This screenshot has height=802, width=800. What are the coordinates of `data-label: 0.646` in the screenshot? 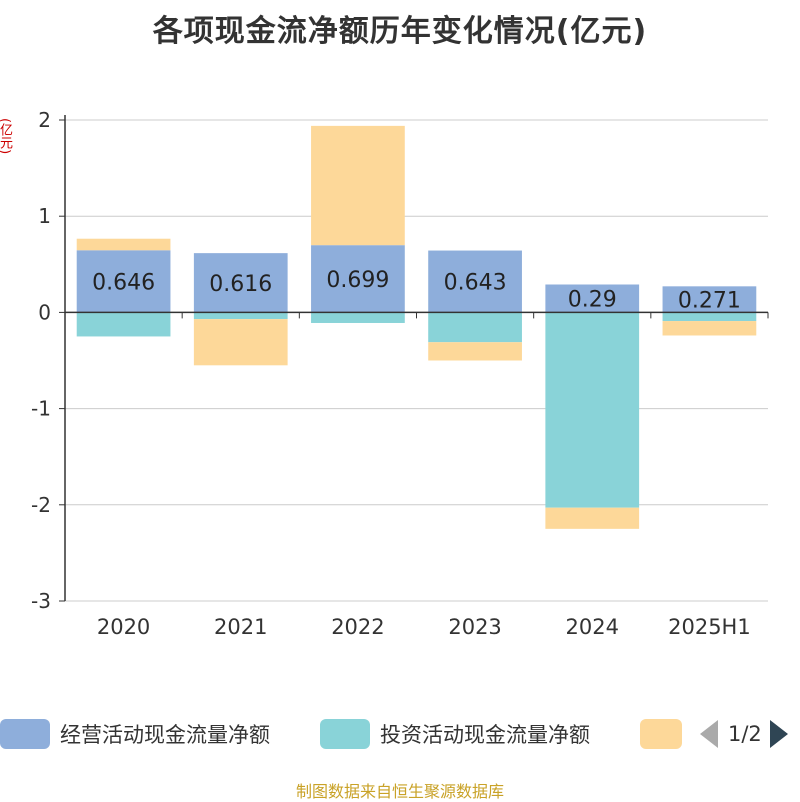 It's located at (123, 282).